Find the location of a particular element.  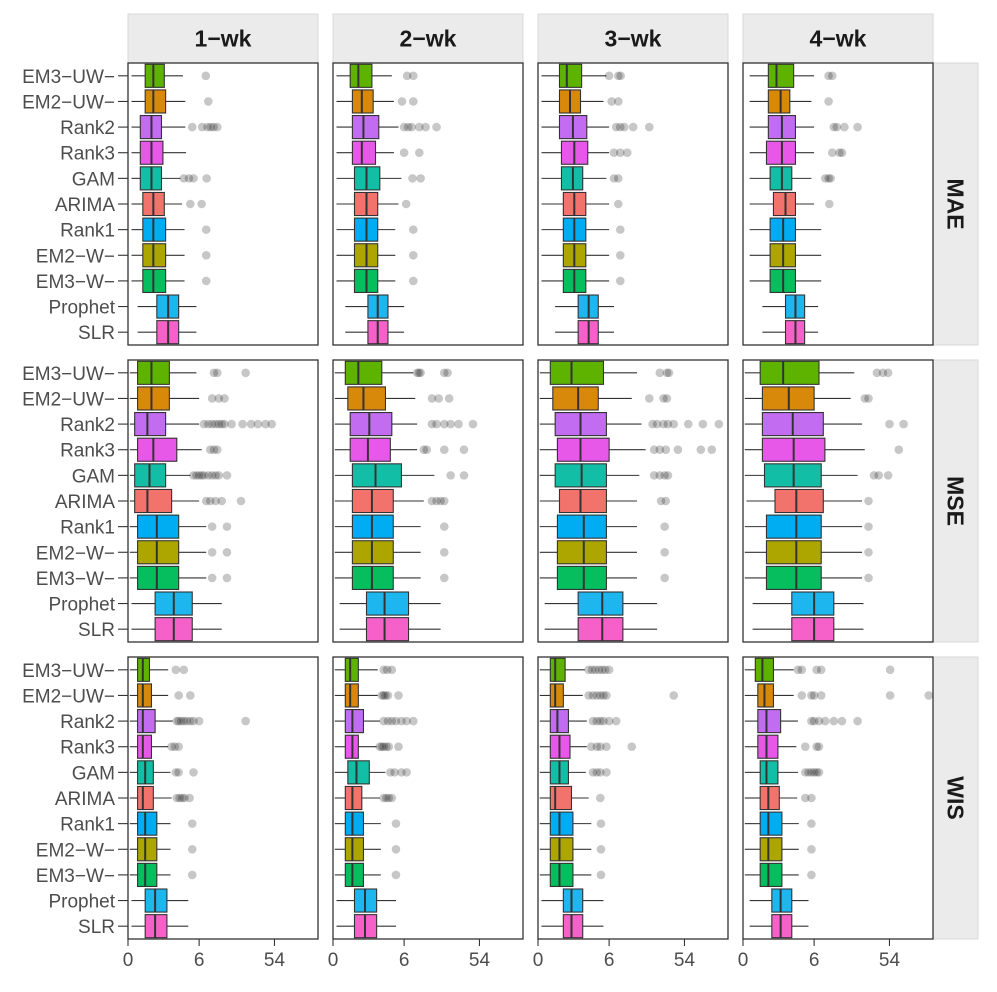

column-facet-label: 2−wk is located at coordinates (428, 39).